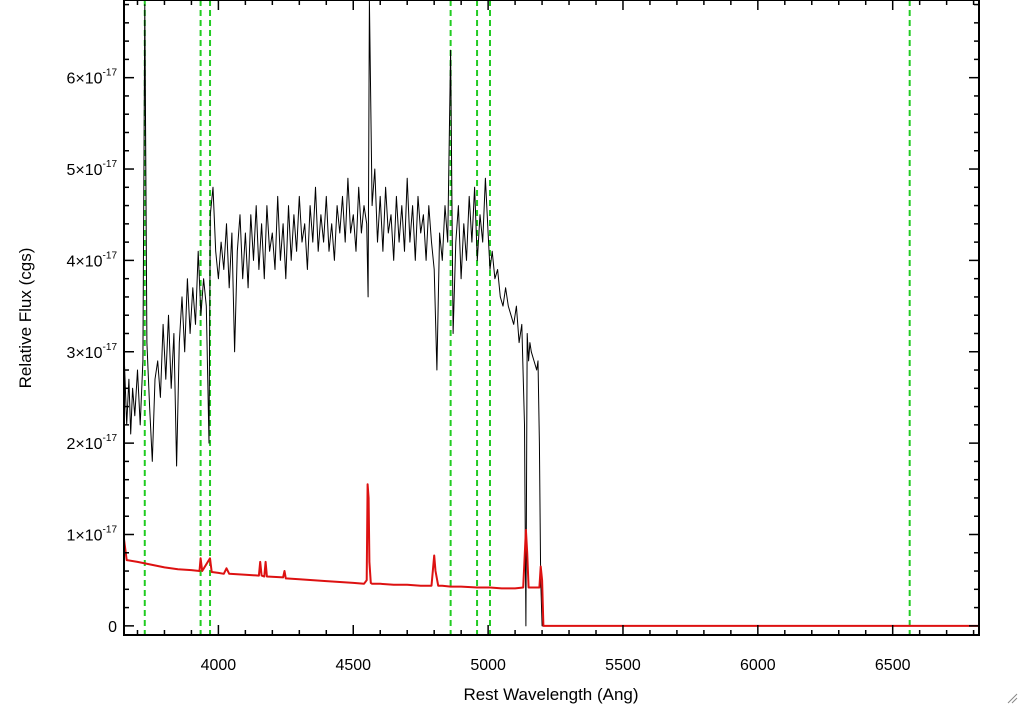 This screenshot has width=1020, height=706. I want to click on y-tick-label: 3×10⁻¹⁷, so click(92, 352).